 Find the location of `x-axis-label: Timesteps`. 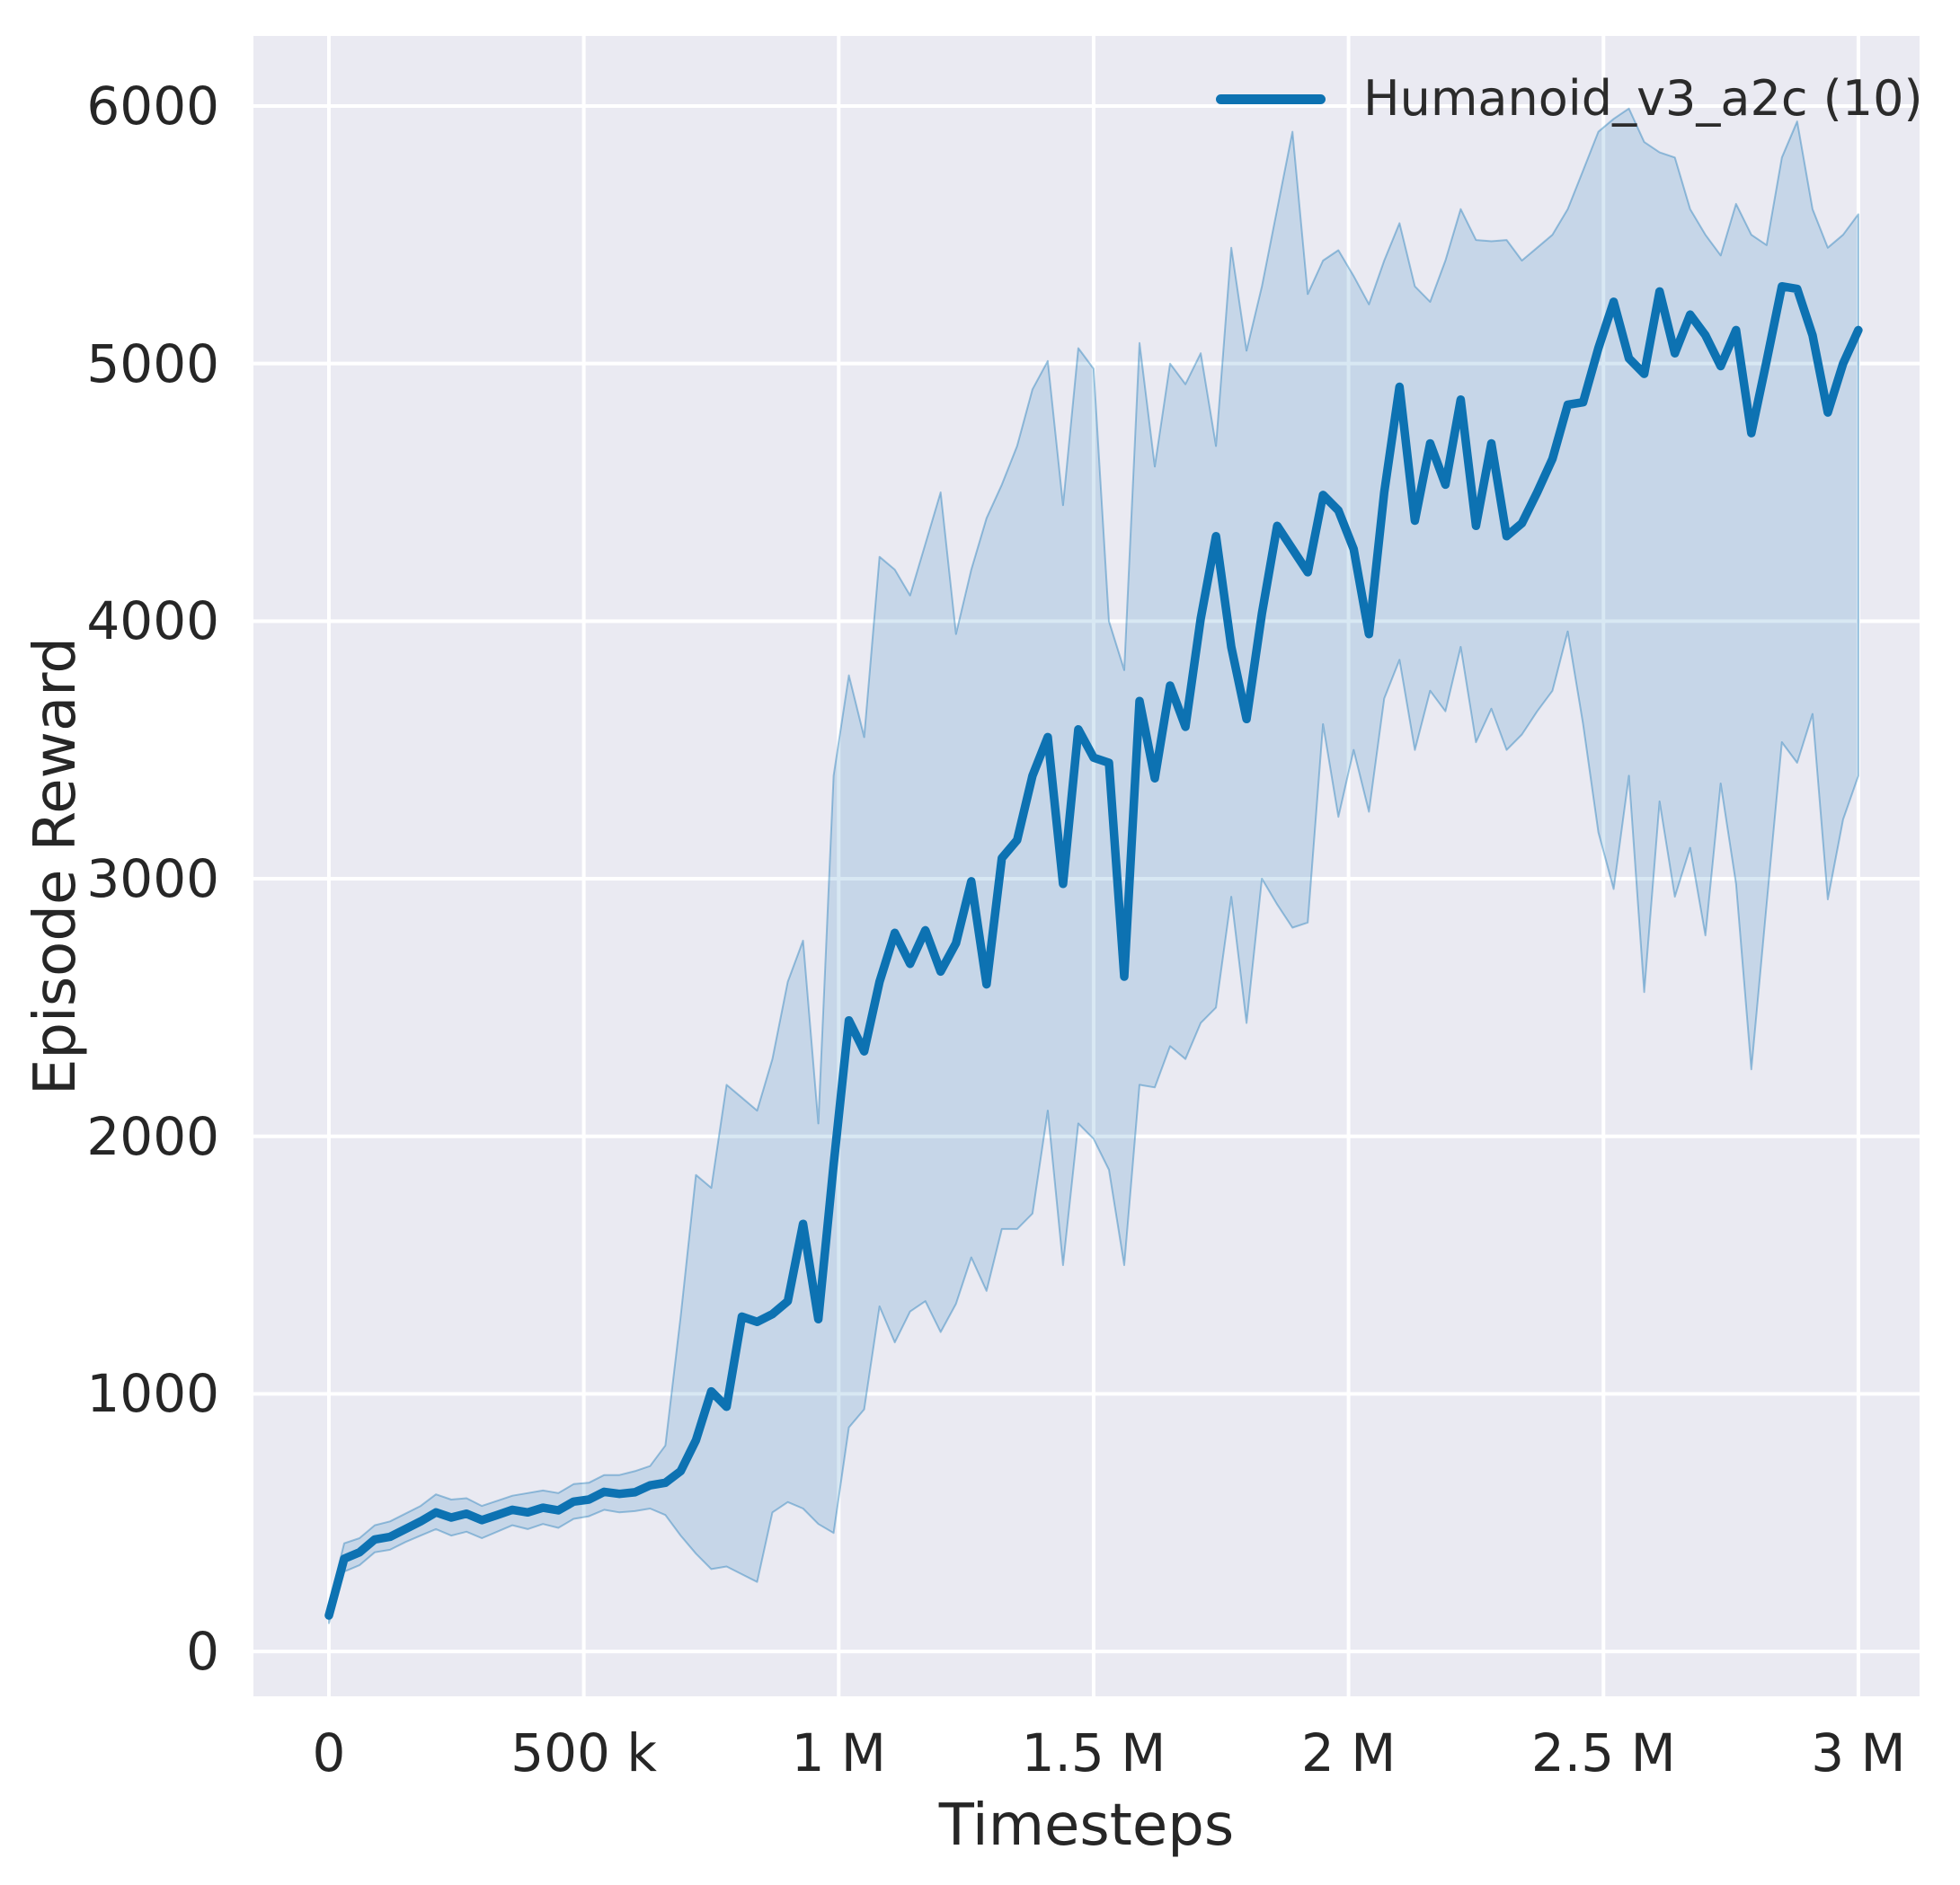

x-axis-label: Timesteps is located at coordinates (1087, 1825).